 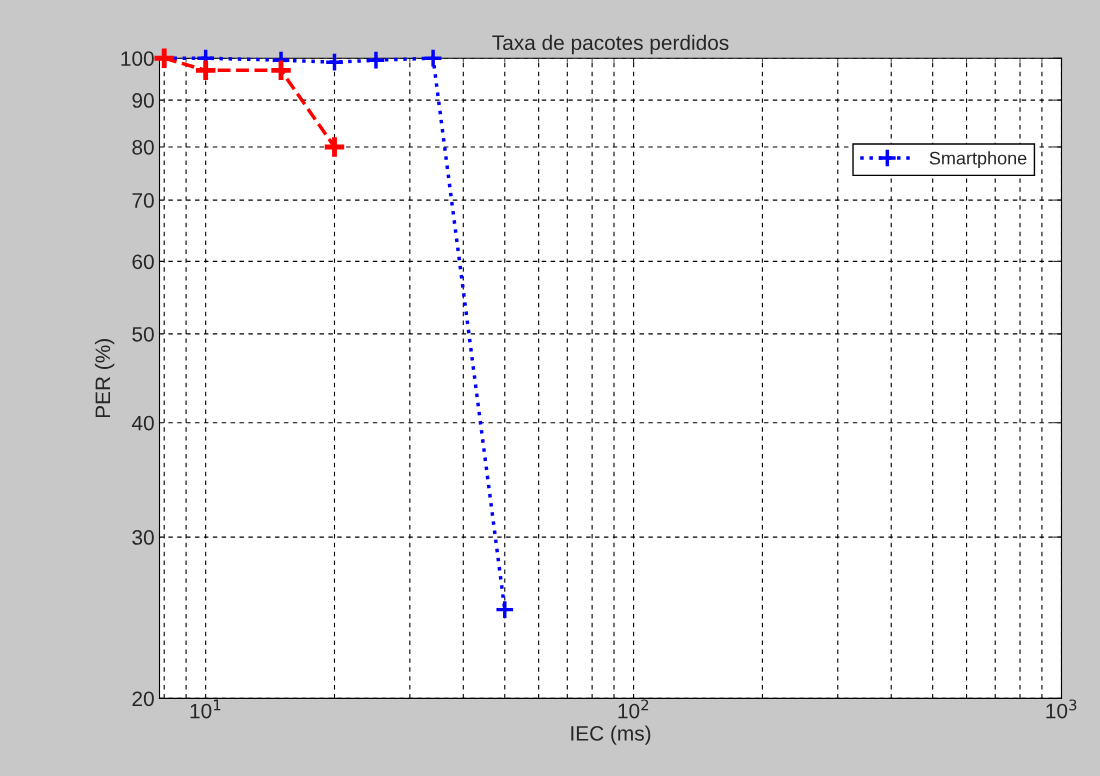 What do you see at coordinates (143, 334) in the screenshot?
I see `y-tick-label: 50` at bounding box center [143, 334].